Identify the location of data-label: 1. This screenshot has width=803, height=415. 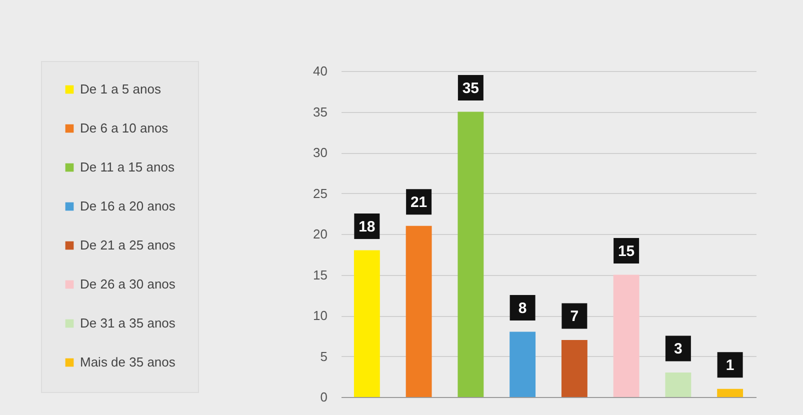
(730, 365).